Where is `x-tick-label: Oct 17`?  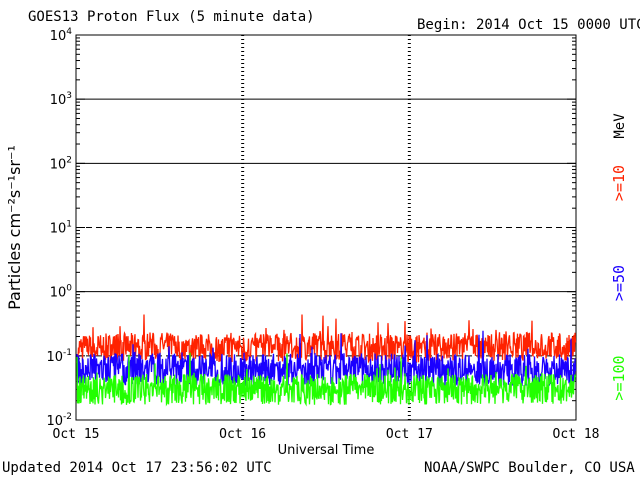
x-tick-label: Oct 17 is located at coordinates (409, 434).